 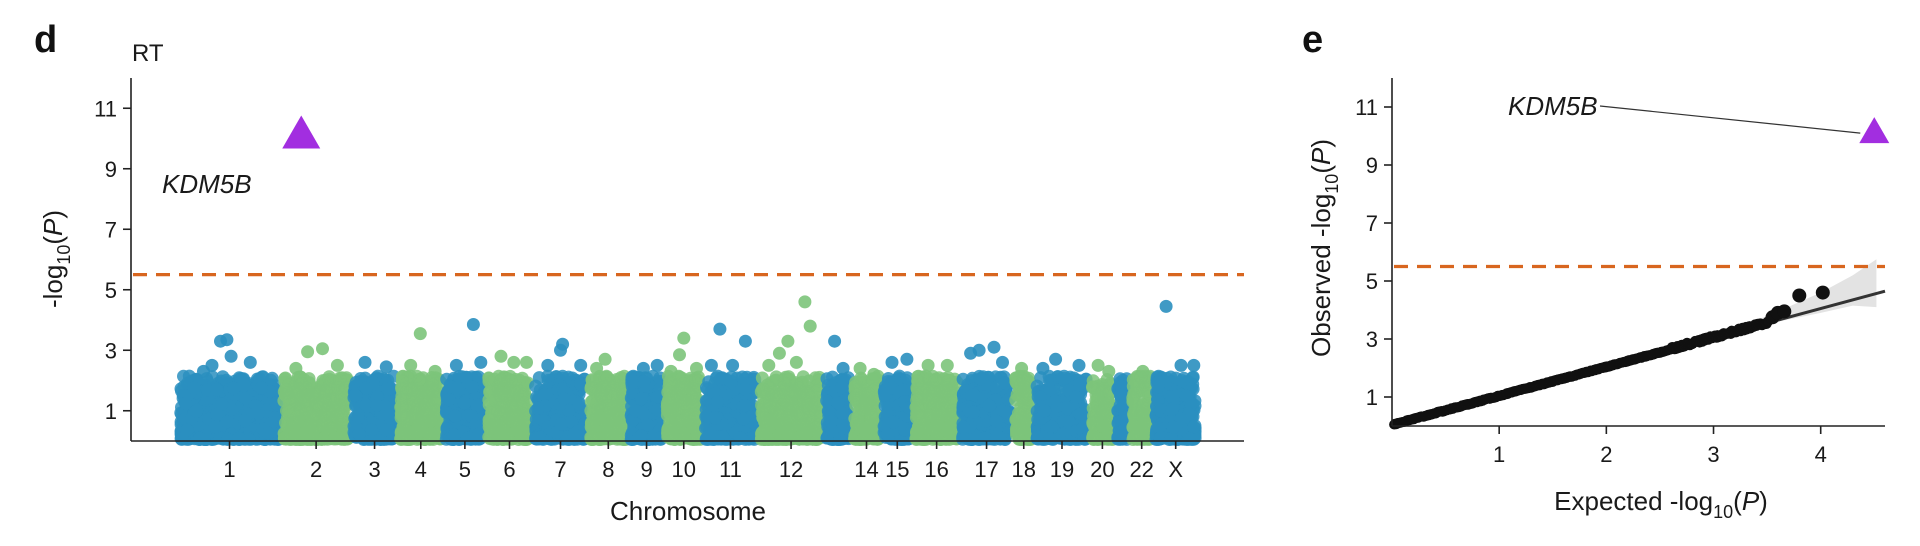 I want to click on chromosome-11-points, so click(x=730, y=407).